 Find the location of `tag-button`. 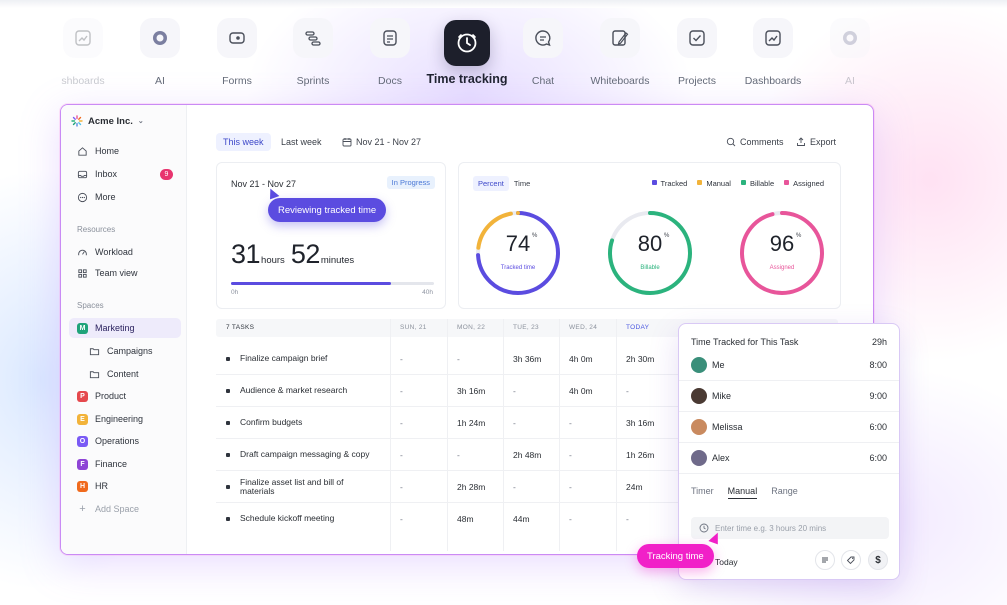

tag-button is located at coordinates (851, 560).